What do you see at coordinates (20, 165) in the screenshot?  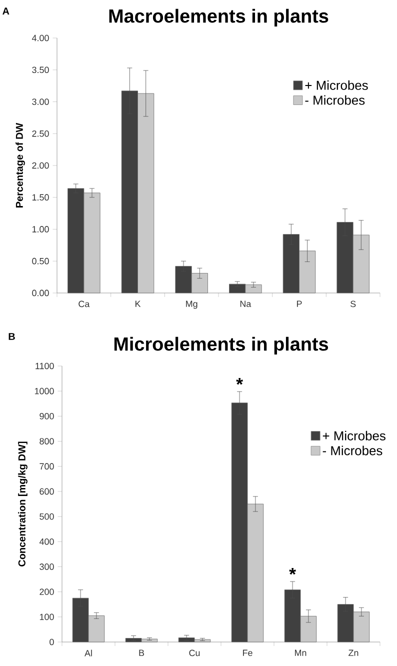 I see `y-axis-title: Percentage of DW` at bounding box center [20, 165].